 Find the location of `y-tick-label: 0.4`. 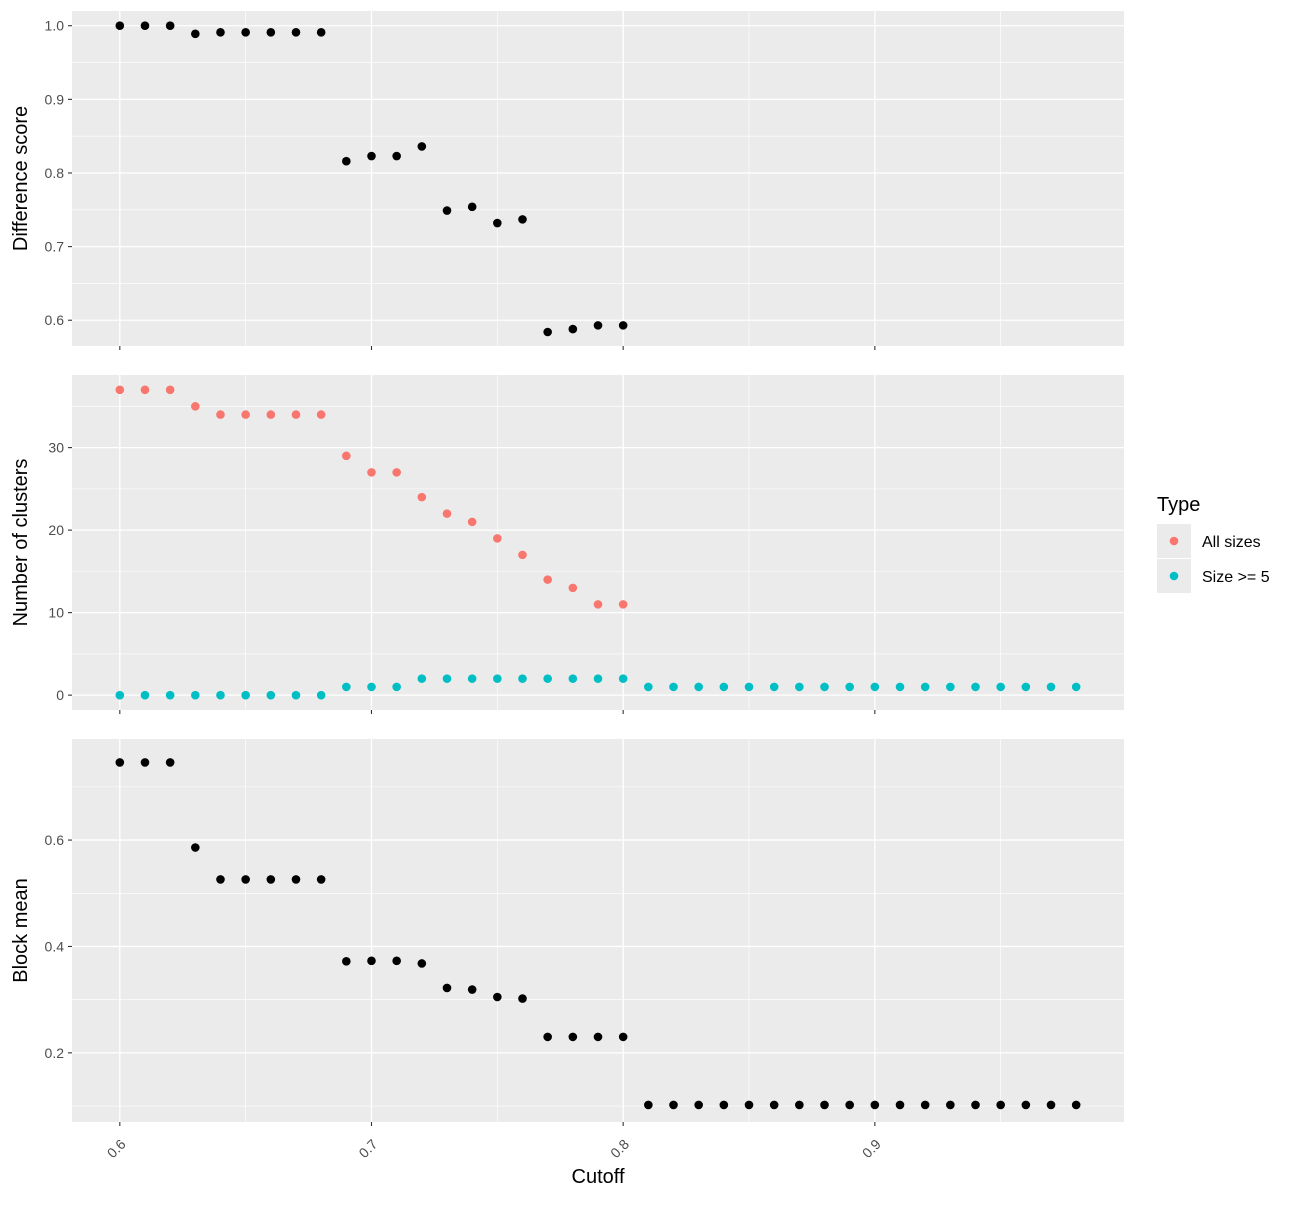

y-tick-label: 0.4 is located at coordinates (55, 946).